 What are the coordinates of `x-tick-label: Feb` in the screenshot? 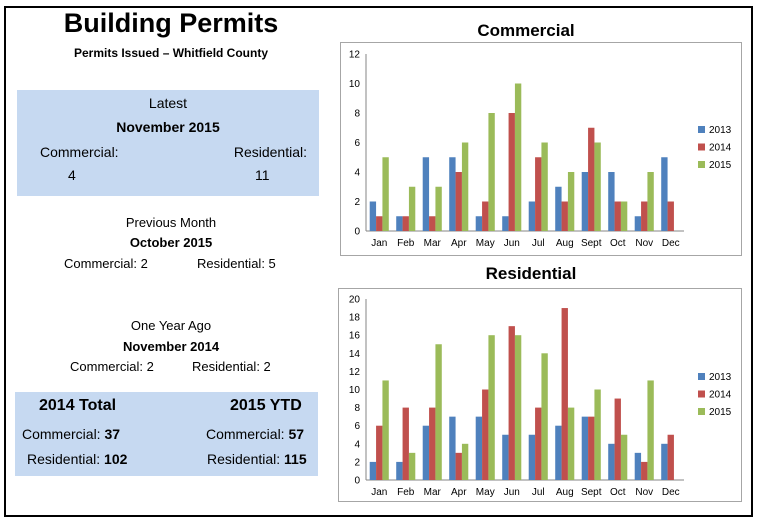 It's located at (406, 492).